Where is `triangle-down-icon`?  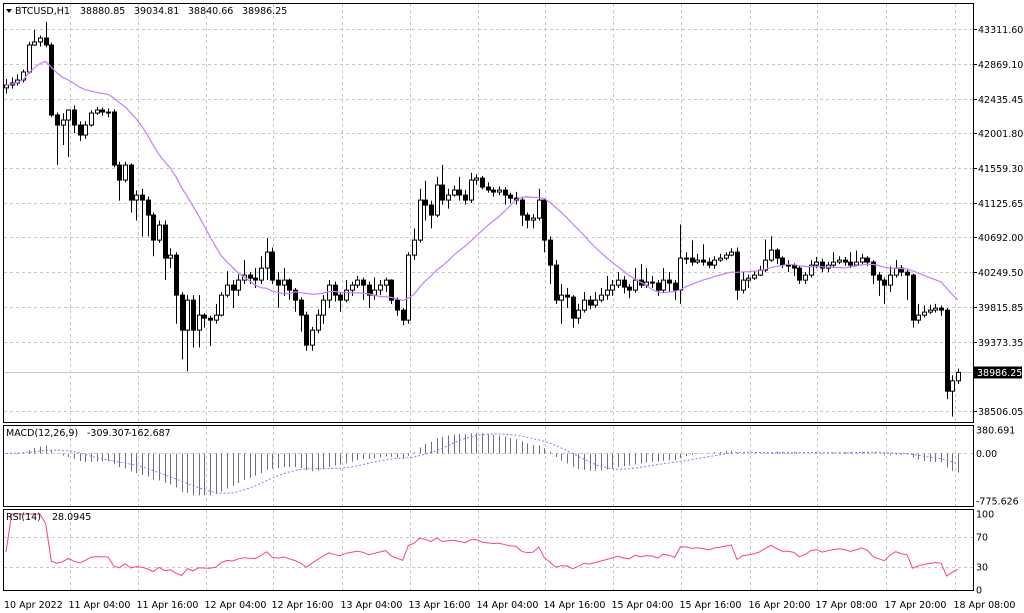
triangle-down-icon is located at coordinates (9, 11).